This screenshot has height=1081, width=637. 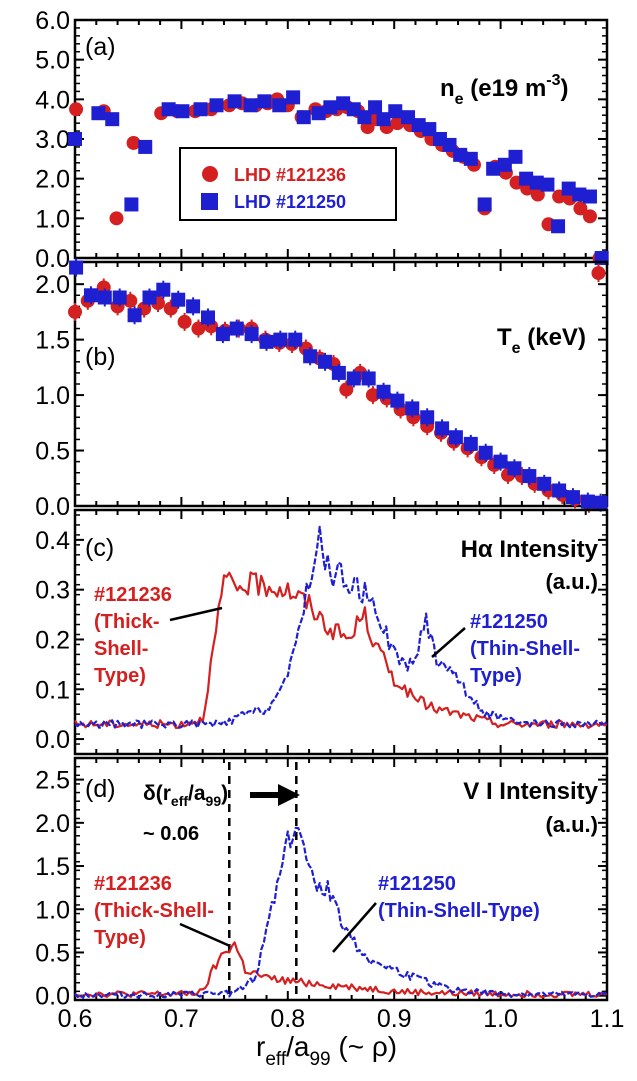 I want to click on panel-c-tag: (c), so click(x=99, y=548).